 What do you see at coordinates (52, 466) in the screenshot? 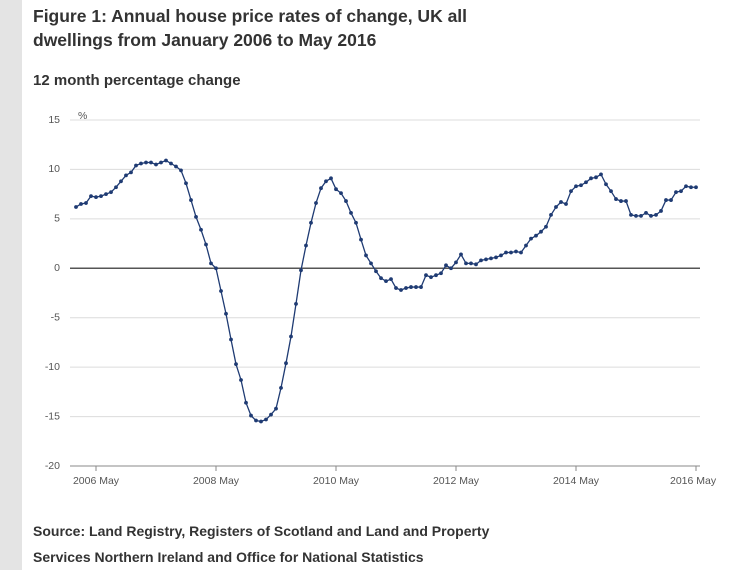
I see `y-tick-label: -20` at bounding box center [52, 466].